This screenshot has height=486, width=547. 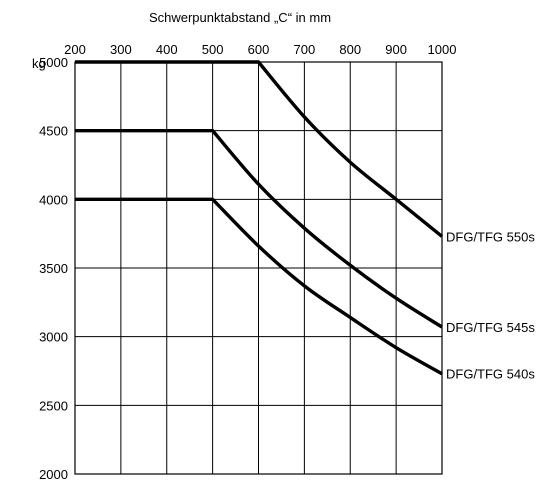 What do you see at coordinates (240, 17) in the screenshot?
I see `chart-title: Schwerpunktabstand „C“ in mm` at bounding box center [240, 17].